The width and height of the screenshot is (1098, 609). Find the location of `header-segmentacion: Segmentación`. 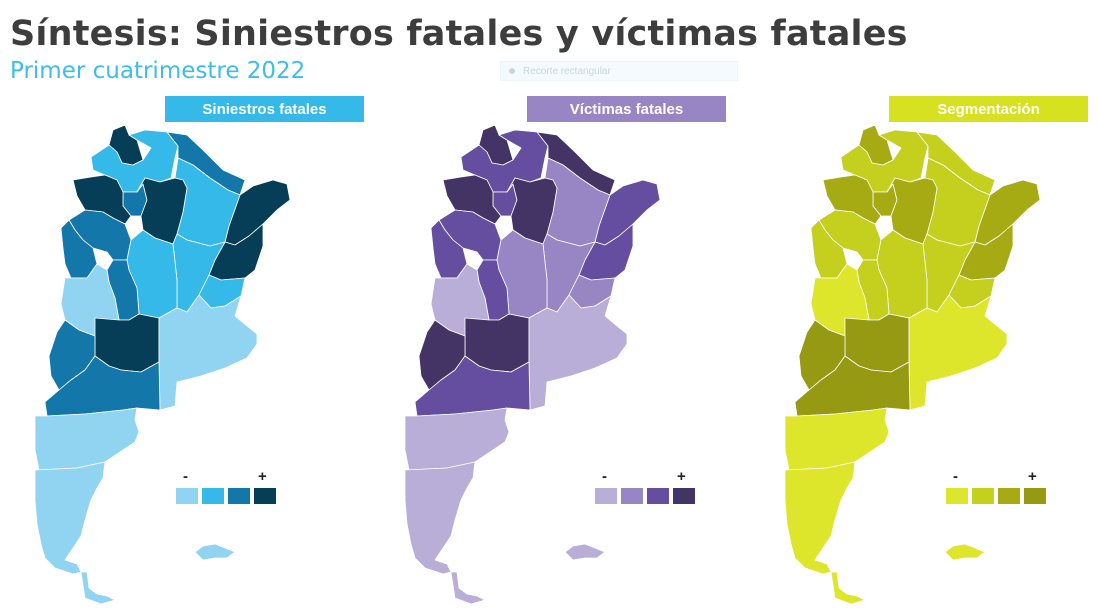

header-segmentacion: Segmentación is located at coordinates (988, 109).